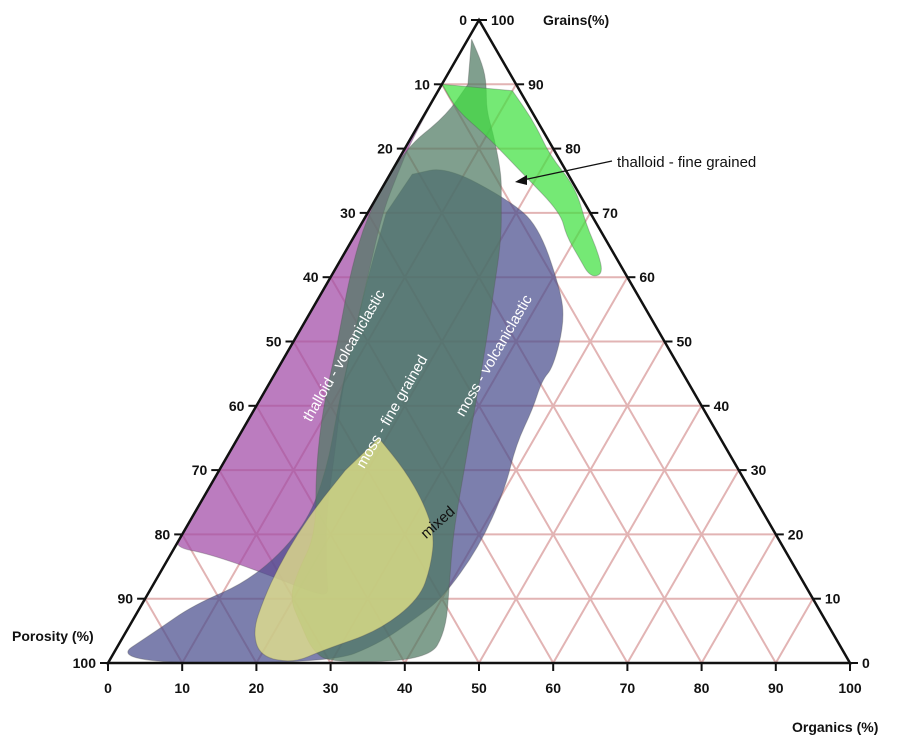 The width and height of the screenshot is (914, 736). I want to click on tick-label-porosity-40: 40, so click(311, 277).